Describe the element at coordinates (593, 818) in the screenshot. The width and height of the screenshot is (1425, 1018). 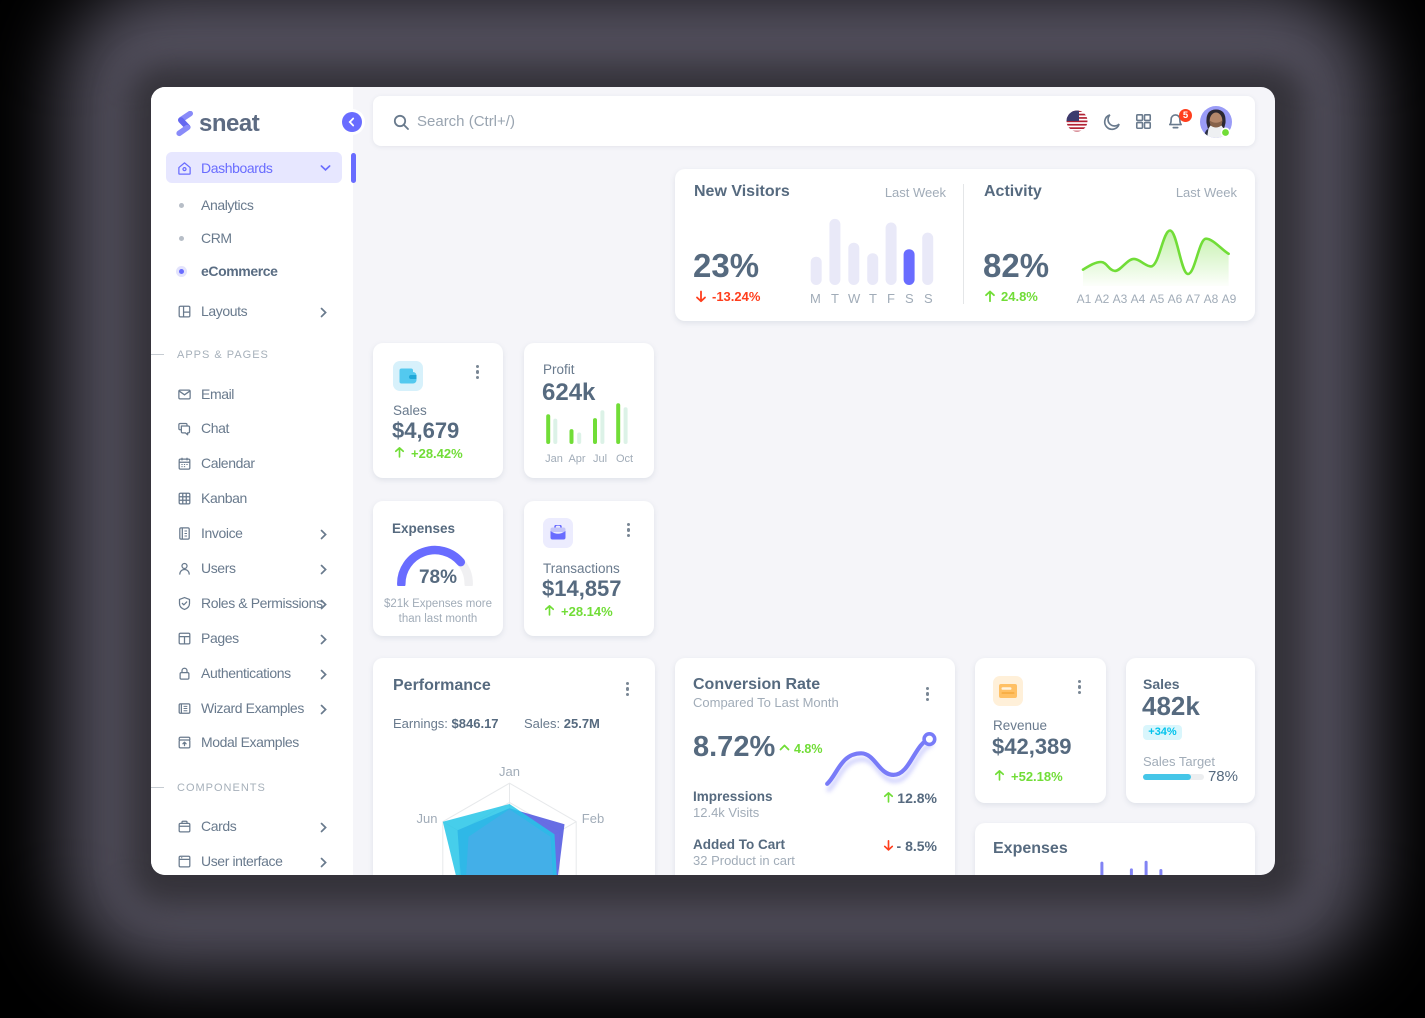
I see `svg-text: Feb` at that location.